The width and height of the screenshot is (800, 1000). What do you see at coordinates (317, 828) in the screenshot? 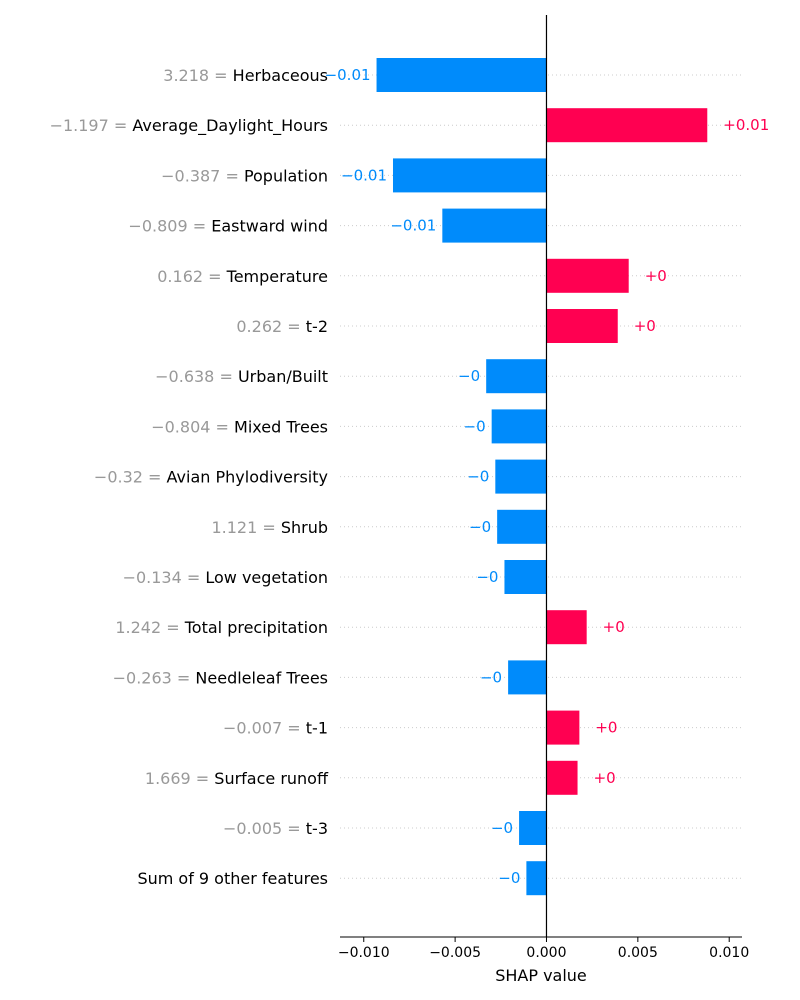
I see `feature-name: t-3` at bounding box center [317, 828].